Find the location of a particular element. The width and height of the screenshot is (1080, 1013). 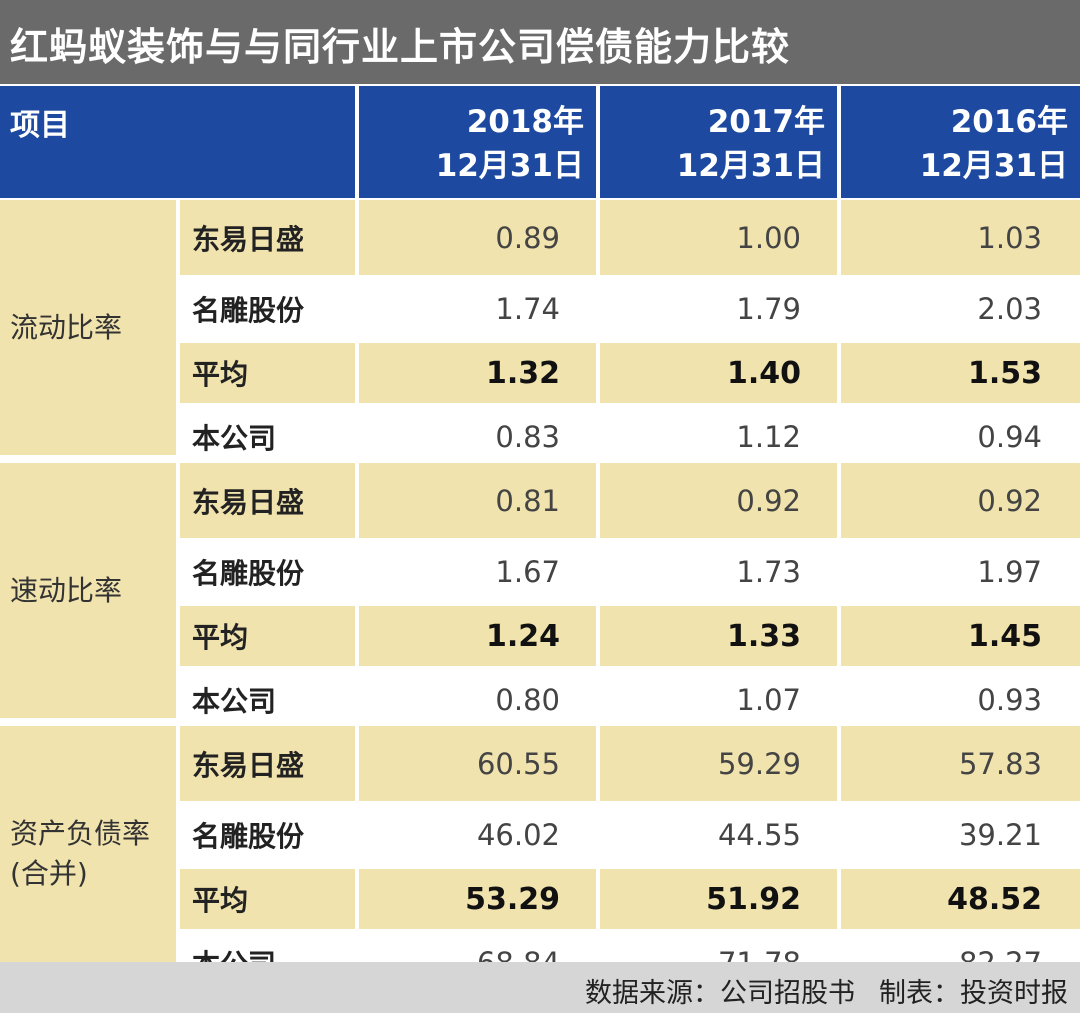

table-row: 名雕股份 1.67 1.73 1.97 is located at coordinates (630, 572).